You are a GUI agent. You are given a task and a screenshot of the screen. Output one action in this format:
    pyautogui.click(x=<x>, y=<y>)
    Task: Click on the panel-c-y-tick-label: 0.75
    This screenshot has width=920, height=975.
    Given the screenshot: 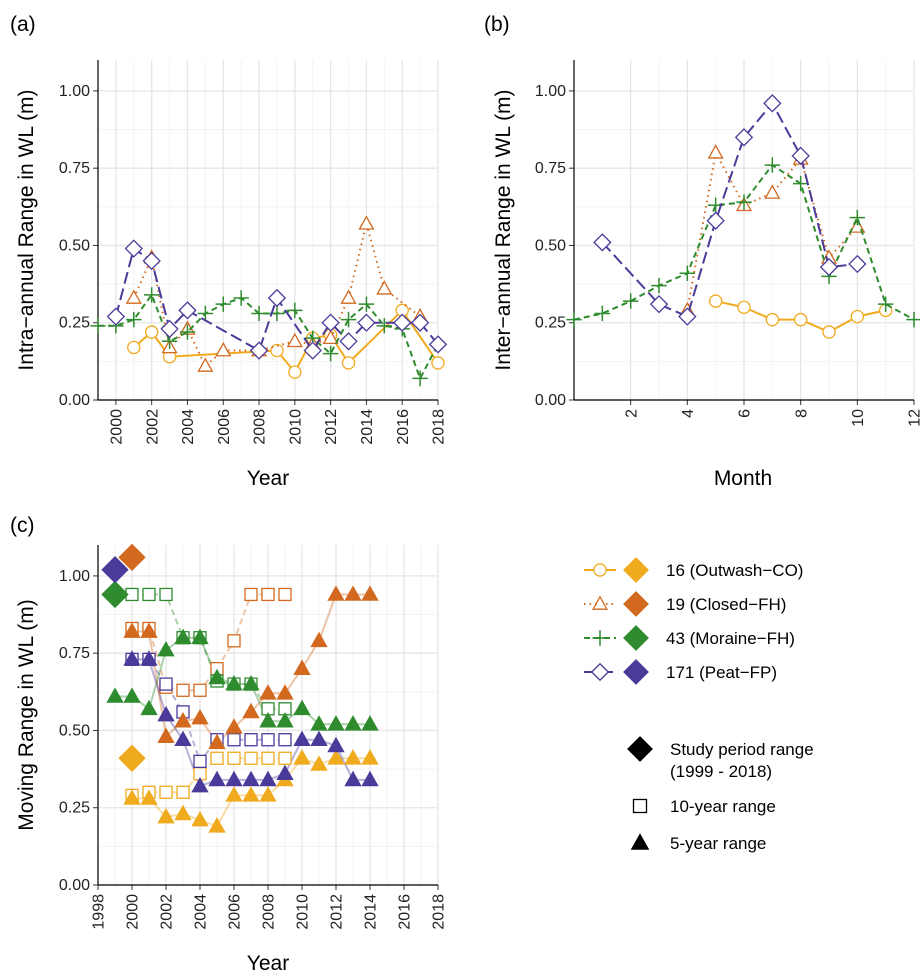 What is the action you would take?
    pyautogui.click(x=74, y=653)
    